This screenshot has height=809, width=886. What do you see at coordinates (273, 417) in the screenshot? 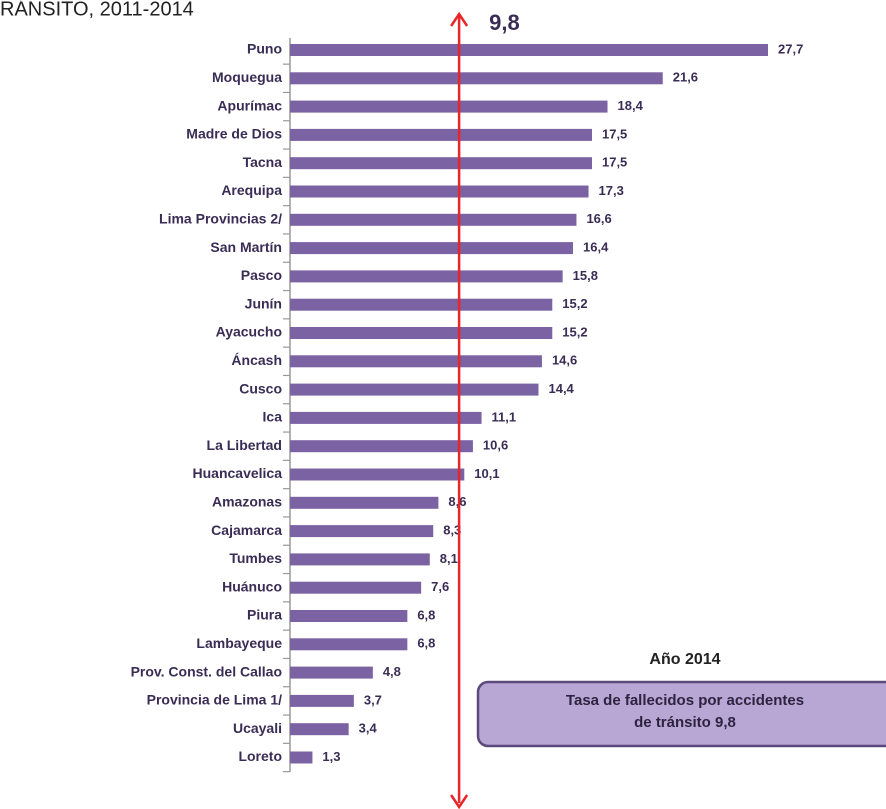
I see `category-label: Ica` at bounding box center [273, 417].